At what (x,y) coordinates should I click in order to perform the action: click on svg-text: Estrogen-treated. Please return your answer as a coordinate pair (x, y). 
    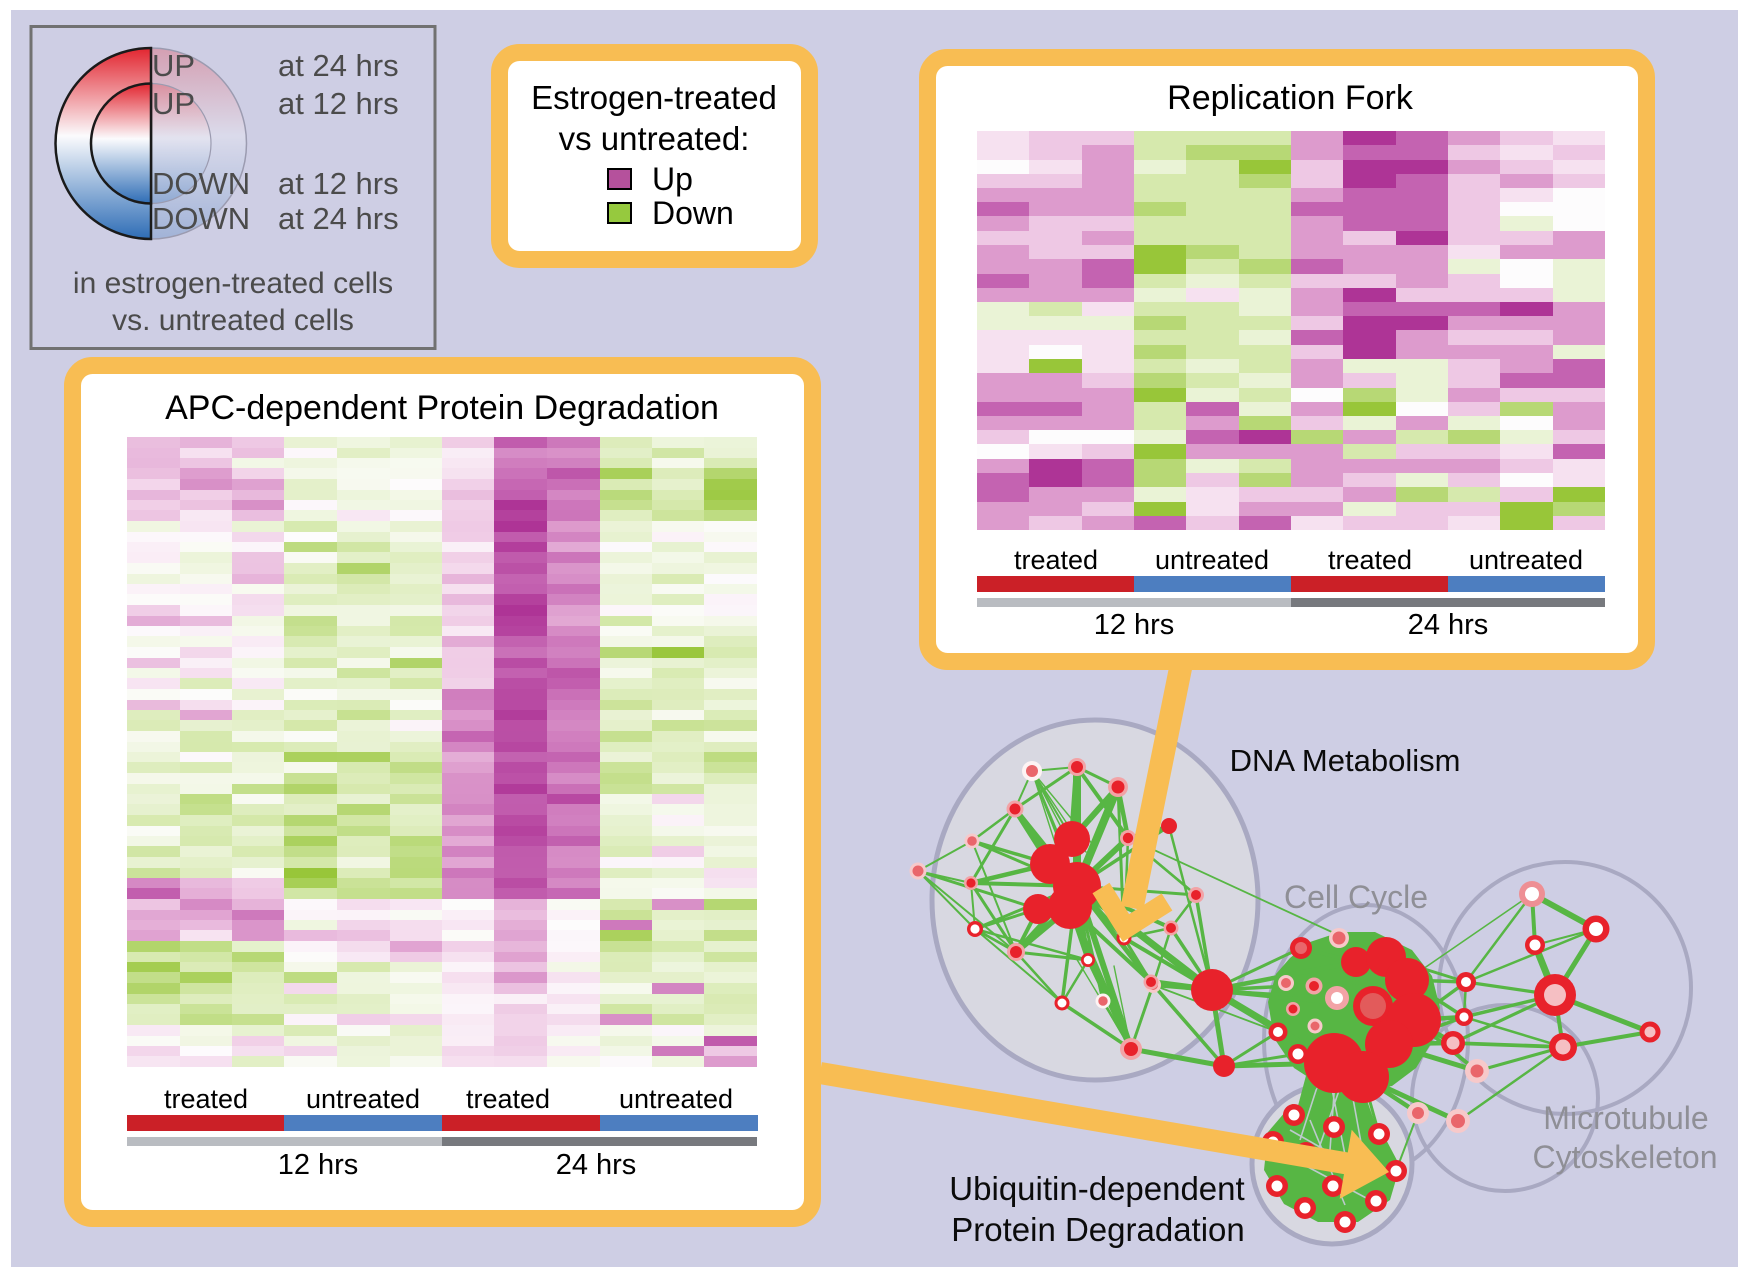
    Looking at the image, I should click on (654, 97).